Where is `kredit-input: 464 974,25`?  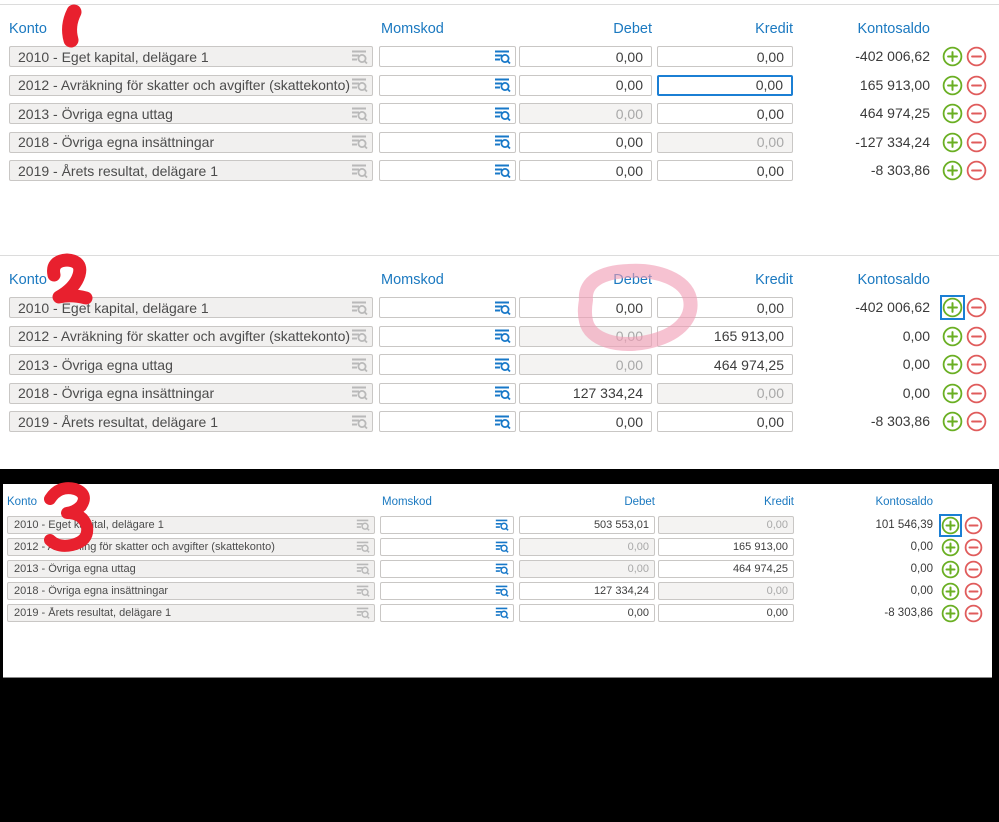
kredit-input: 464 974,25 is located at coordinates (726, 569).